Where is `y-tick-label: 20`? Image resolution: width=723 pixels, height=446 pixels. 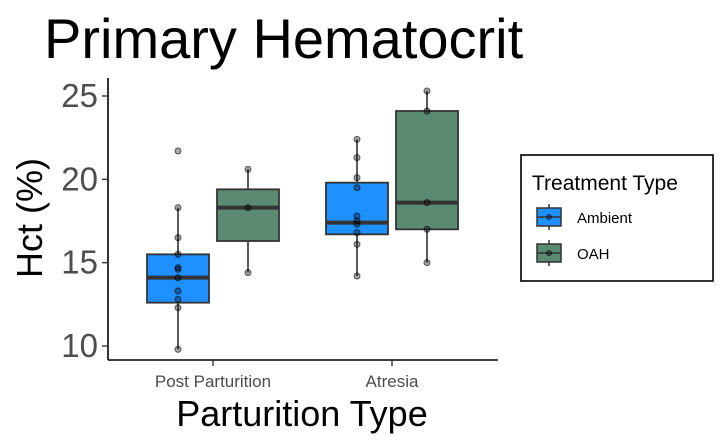
y-tick-label: 20 is located at coordinates (79, 178).